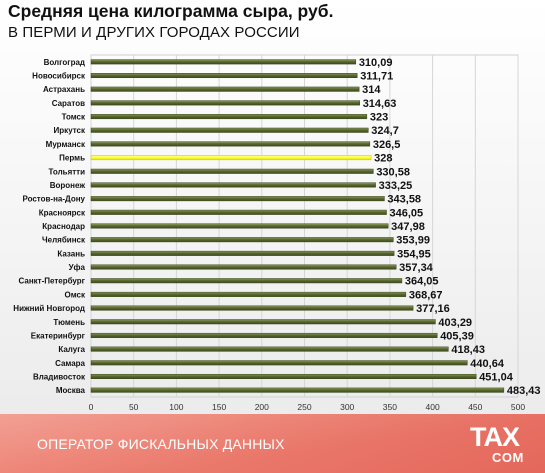 This screenshot has width=545, height=473. Describe the element at coordinates (64, 89) in the screenshot. I see `category-label: Астрахань` at that location.